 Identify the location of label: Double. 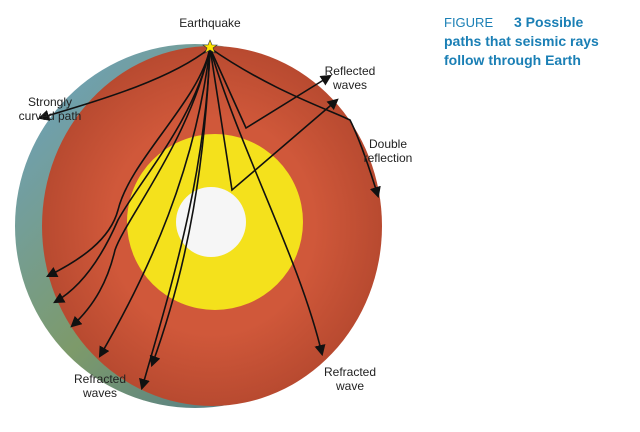
(388, 144).